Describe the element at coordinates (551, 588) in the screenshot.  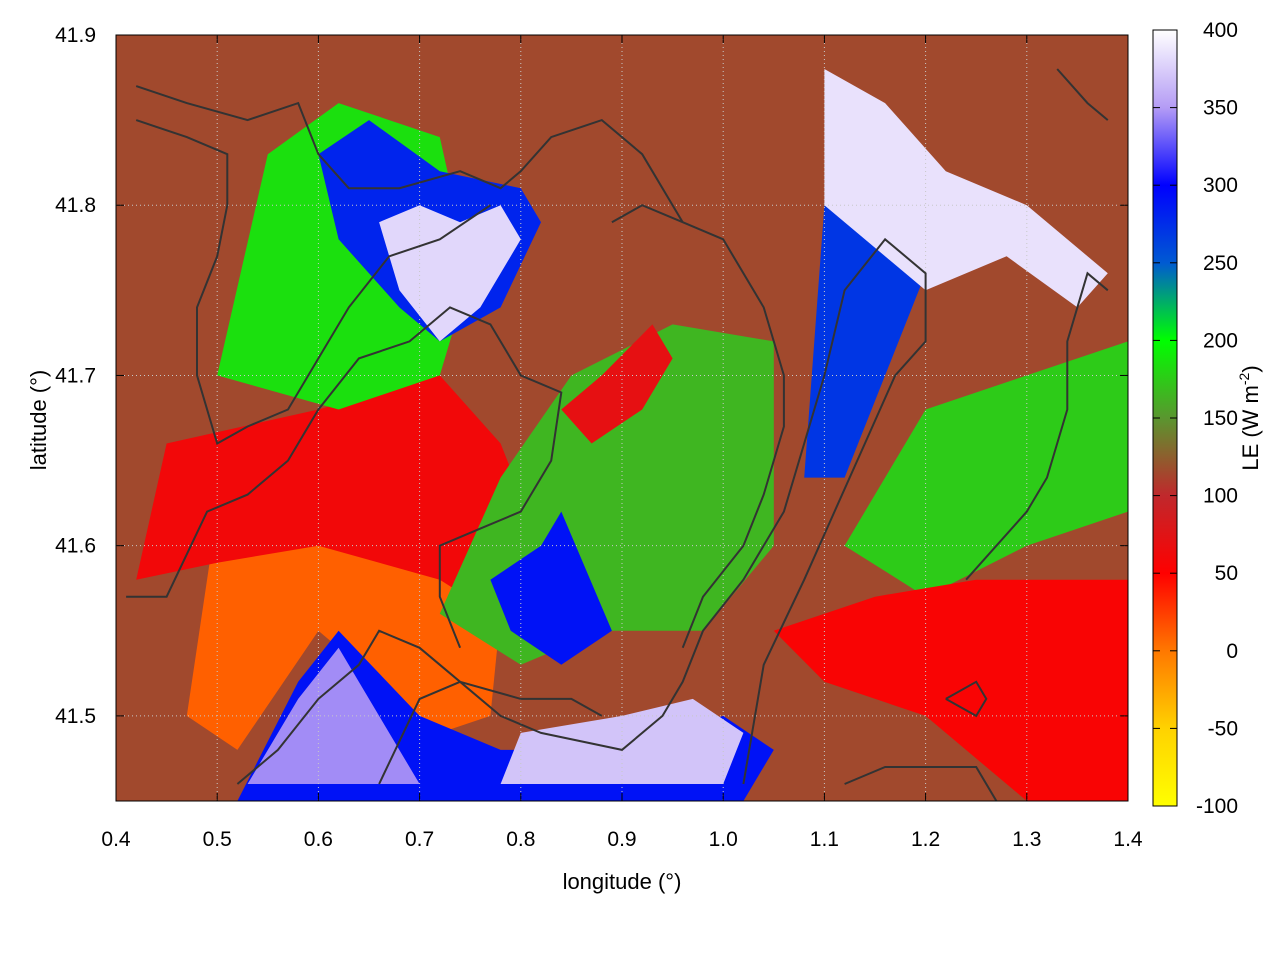
I see `field-region-central-blue` at that location.